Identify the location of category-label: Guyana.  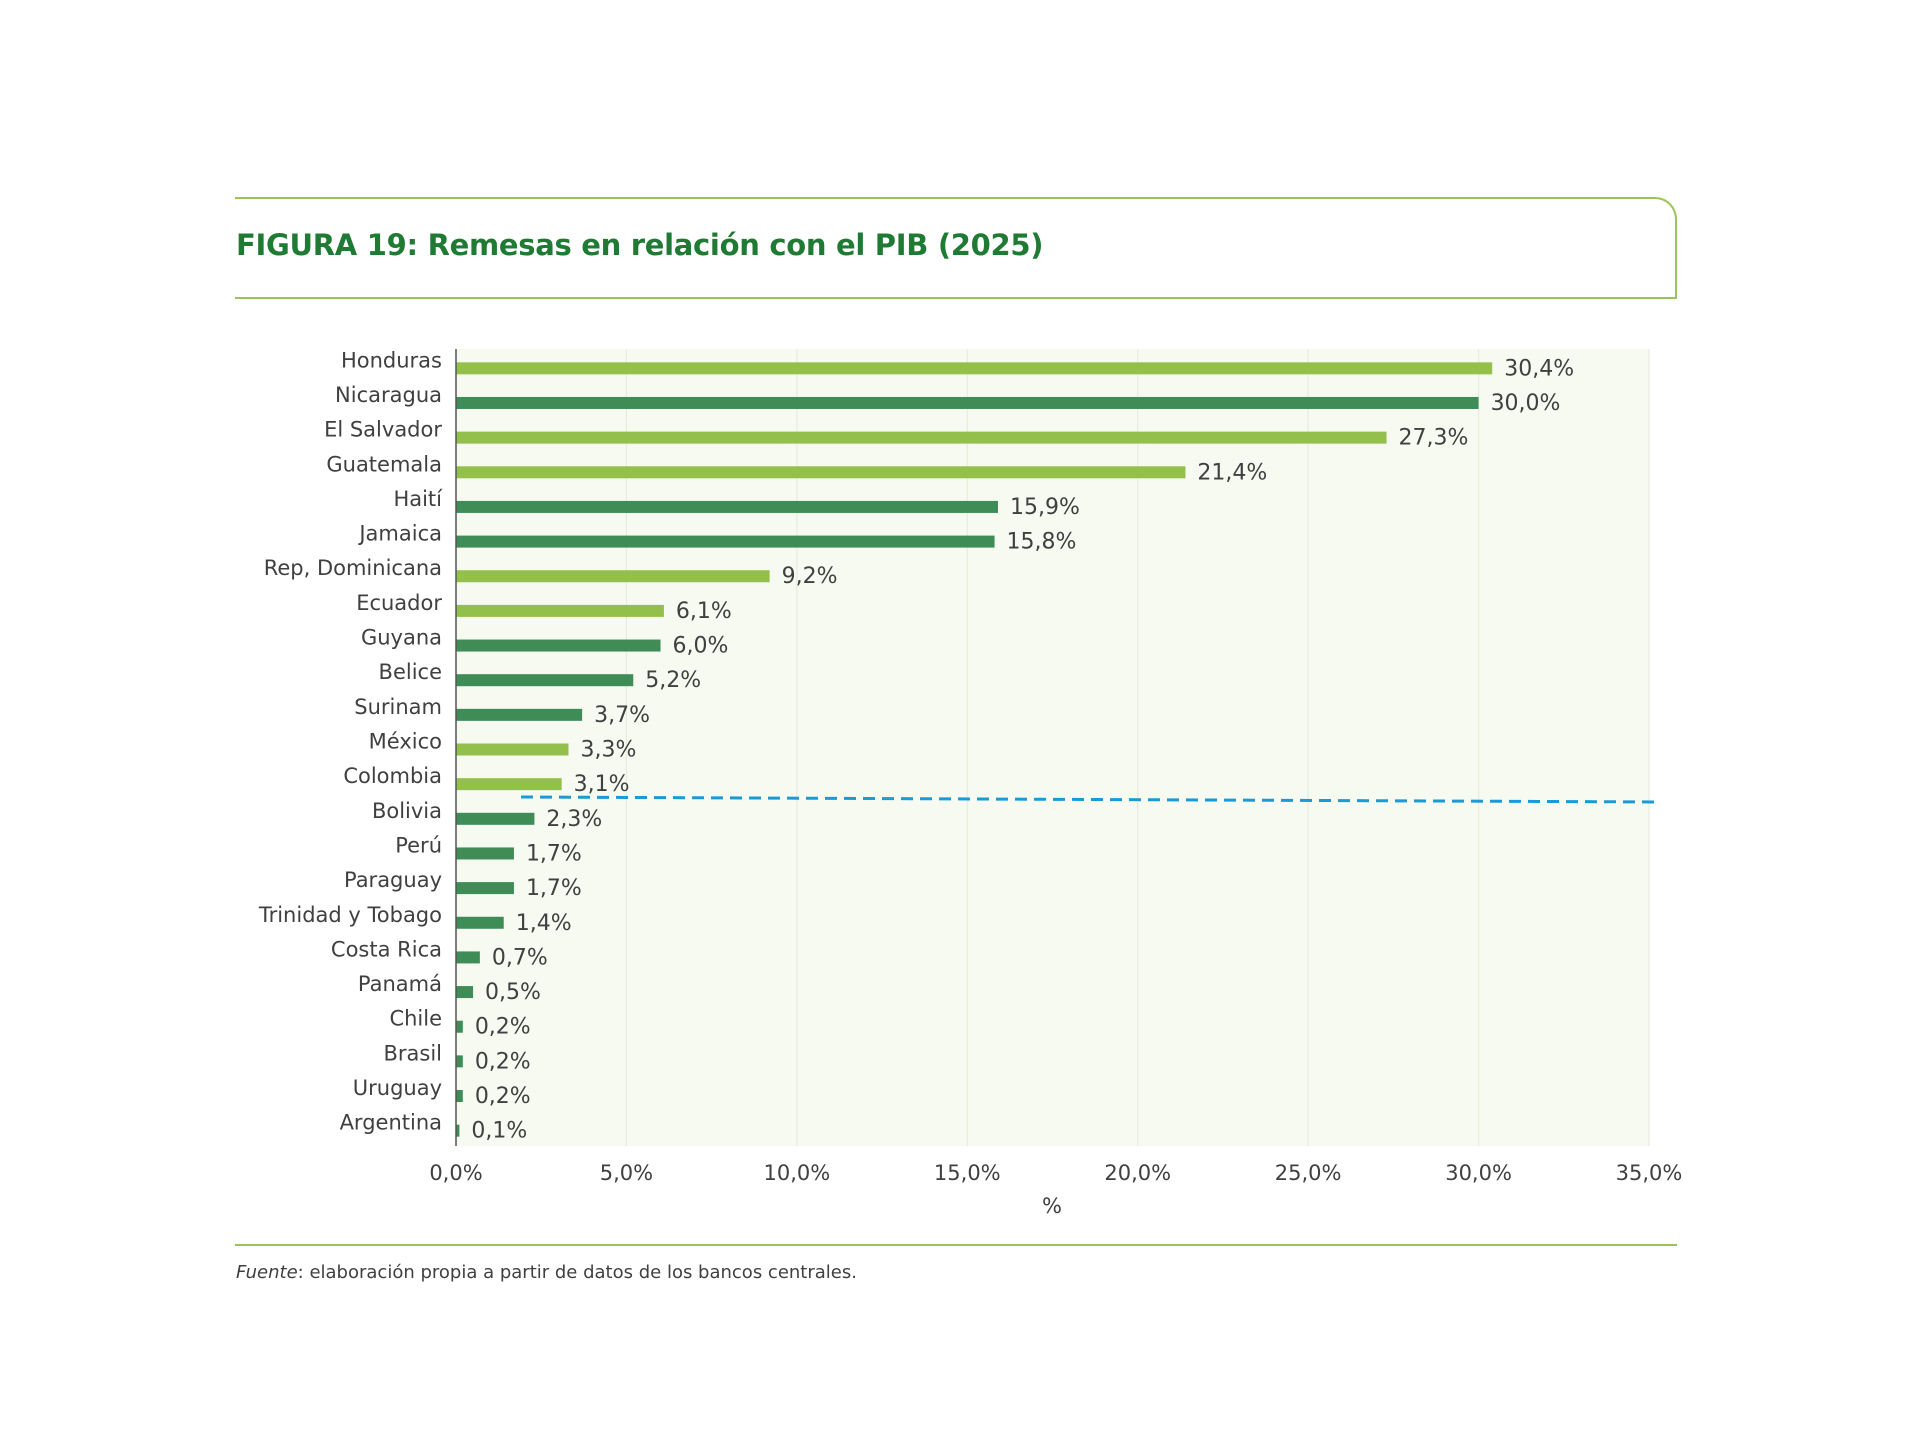
(401, 638).